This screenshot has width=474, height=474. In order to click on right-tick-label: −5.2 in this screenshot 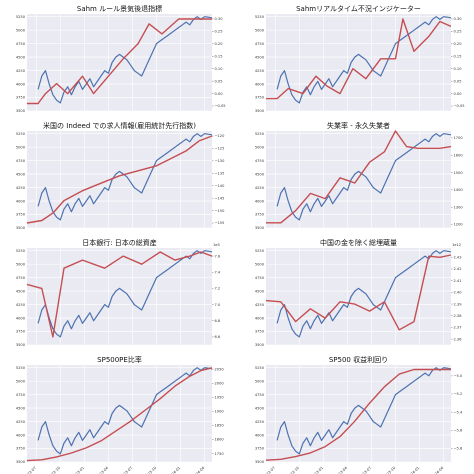, I will do `click(458, 394)`.